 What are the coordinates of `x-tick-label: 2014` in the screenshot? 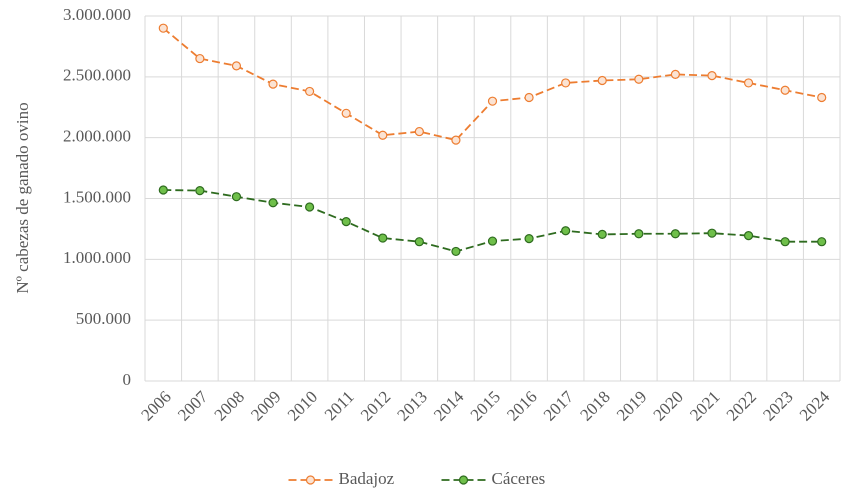 It's located at (449, 406).